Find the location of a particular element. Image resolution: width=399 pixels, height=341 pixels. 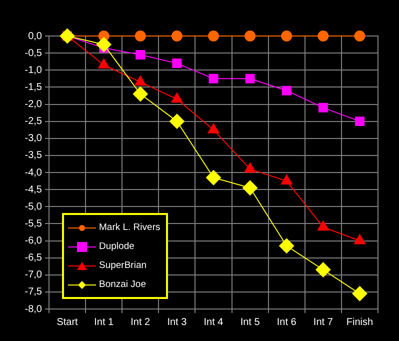

x-tick-label: Int 2 is located at coordinates (140, 322).